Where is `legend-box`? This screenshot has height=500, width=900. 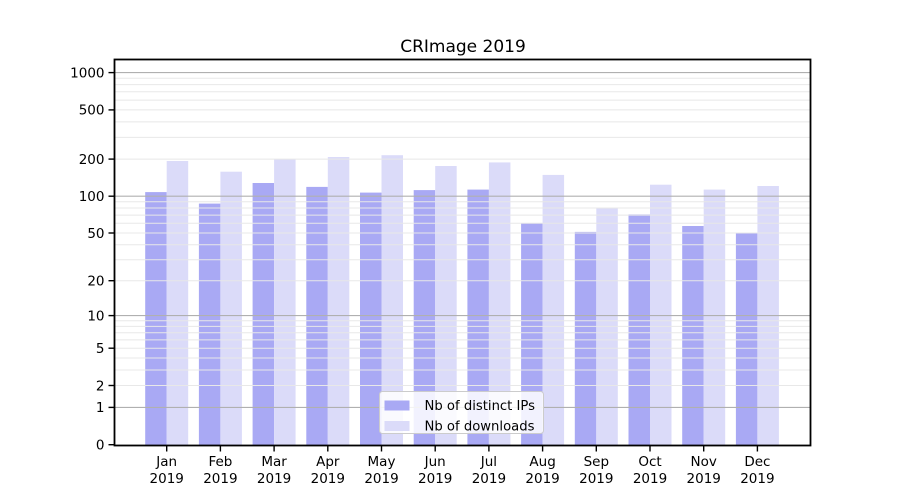 legend-box is located at coordinates (461, 412).